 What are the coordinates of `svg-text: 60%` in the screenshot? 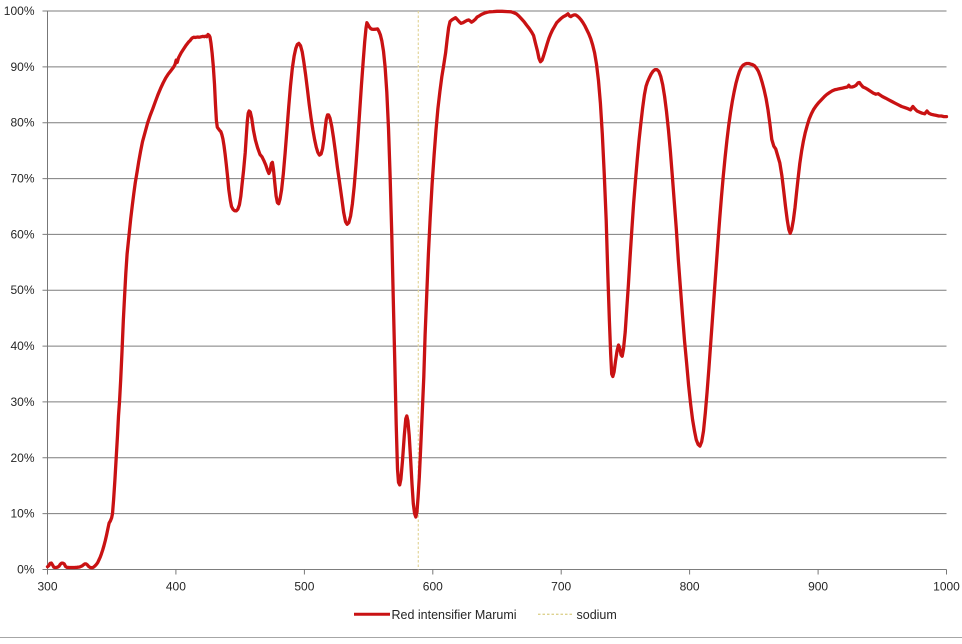 It's located at (22, 234).